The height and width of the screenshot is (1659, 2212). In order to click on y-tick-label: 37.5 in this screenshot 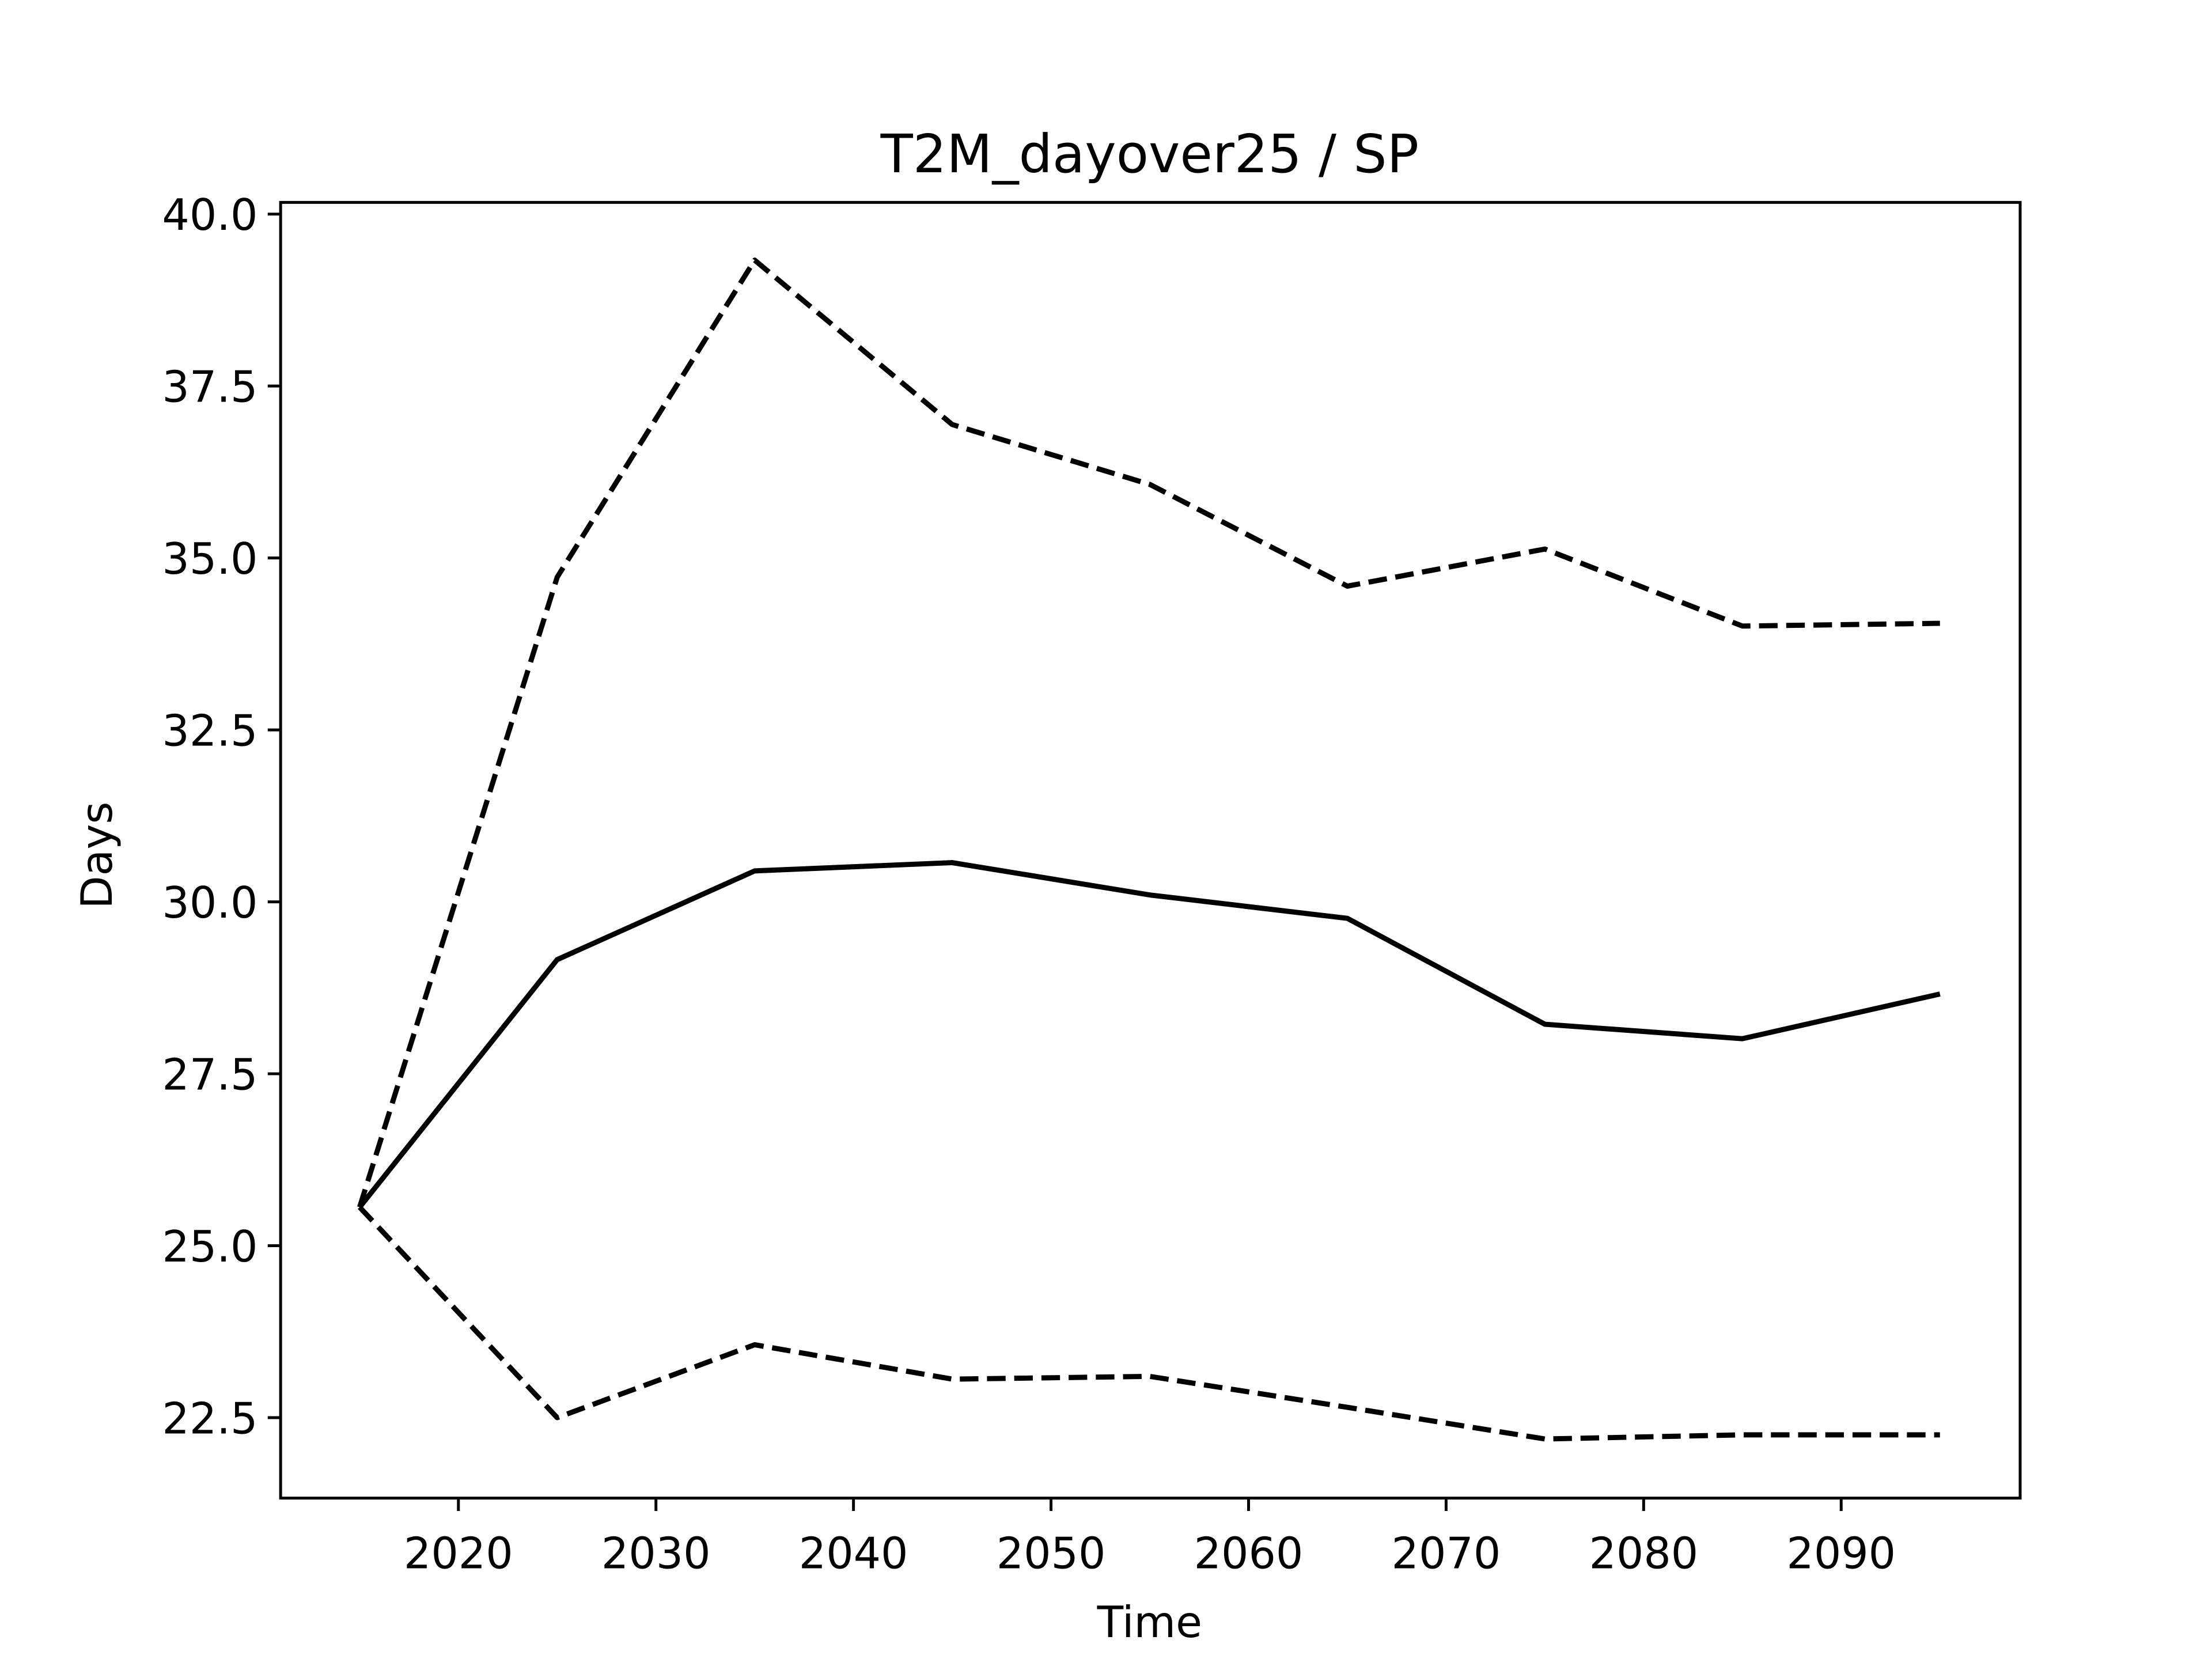, I will do `click(209, 387)`.